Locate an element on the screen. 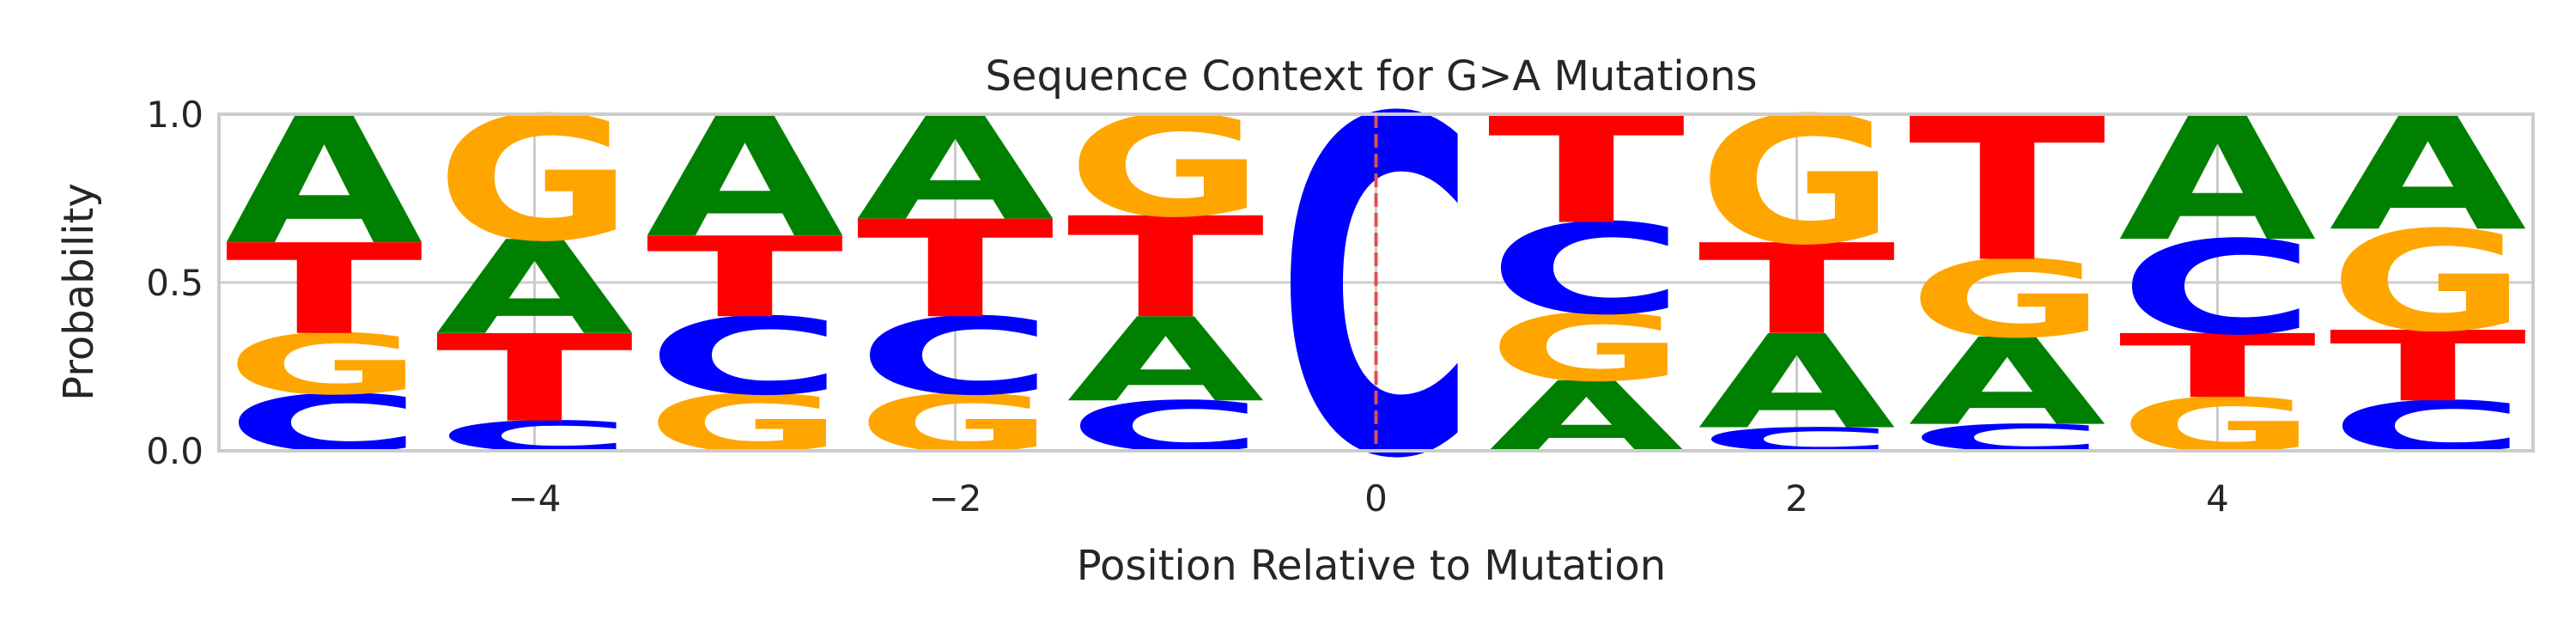 This screenshot has width=2576, height=644. y-axis-label: Probability is located at coordinates (79, 292).